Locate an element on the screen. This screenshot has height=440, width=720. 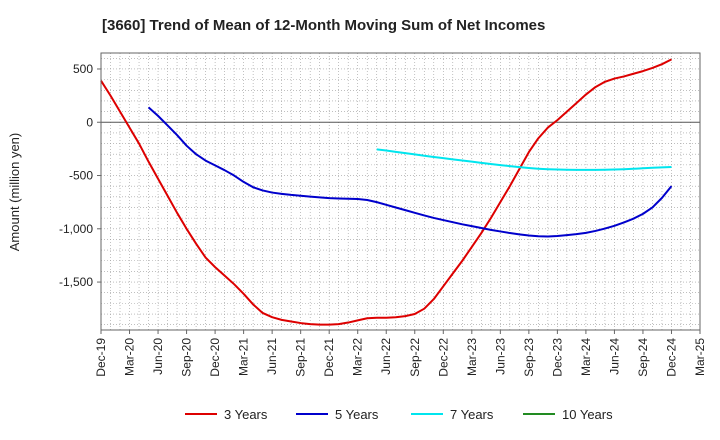
x-tick-label: Jun-21 is located at coordinates (272, 356).